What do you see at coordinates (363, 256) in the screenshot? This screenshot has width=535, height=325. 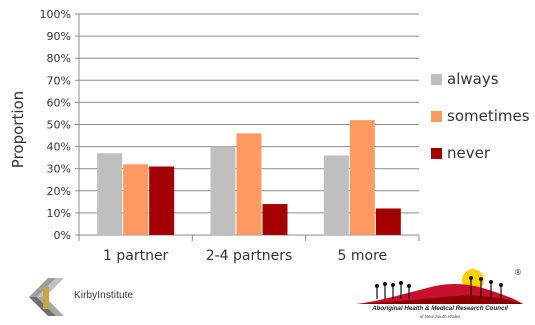 I see `x-tick-label: 5 more` at bounding box center [363, 256].